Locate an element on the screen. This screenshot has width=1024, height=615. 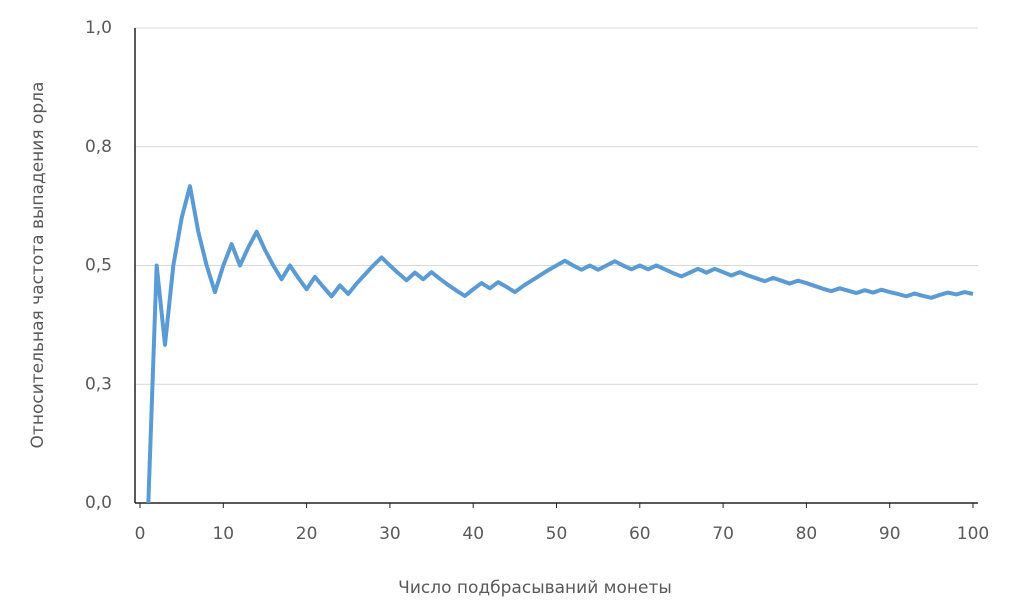
y-tick-label: 0,0 is located at coordinates (98, 503).